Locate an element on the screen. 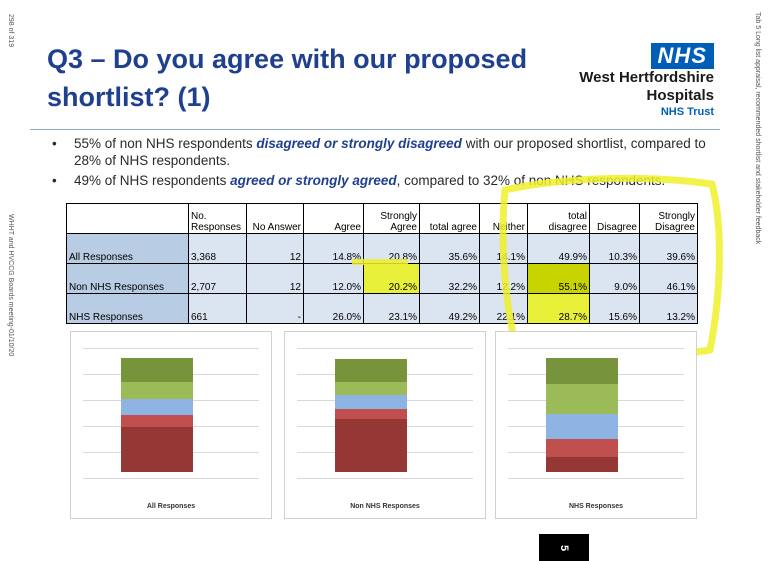 This screenshot has height=561, width=776. row-label: Non NHS Responses is located at coordinates (127, 278).